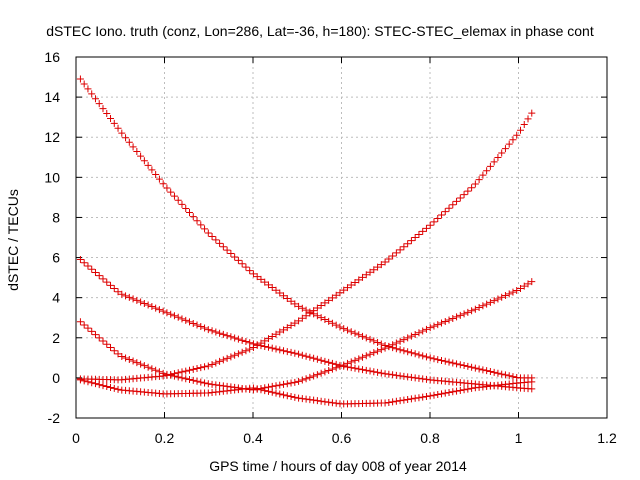  I want to click on y-tick-label: 4, so click(56, 298).